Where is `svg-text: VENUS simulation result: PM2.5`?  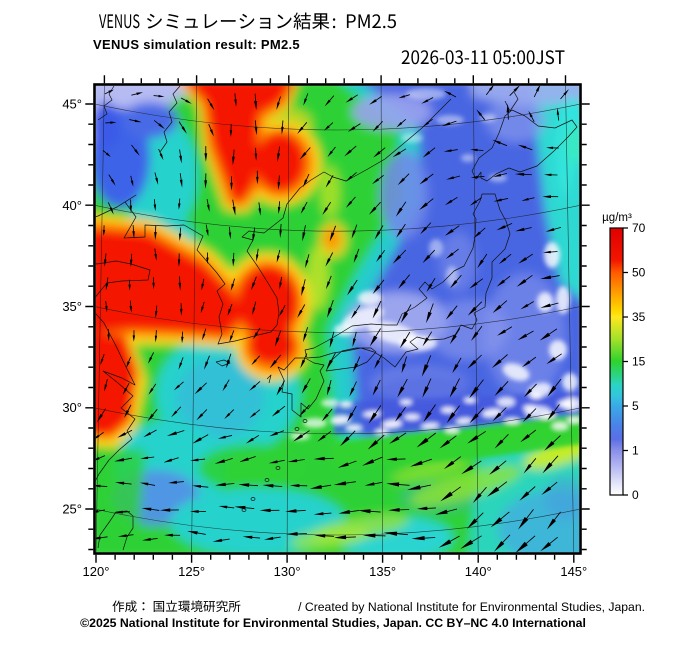 svg-text: VENUS simulation result: PM2.5 is located at coordinates (196, 44).